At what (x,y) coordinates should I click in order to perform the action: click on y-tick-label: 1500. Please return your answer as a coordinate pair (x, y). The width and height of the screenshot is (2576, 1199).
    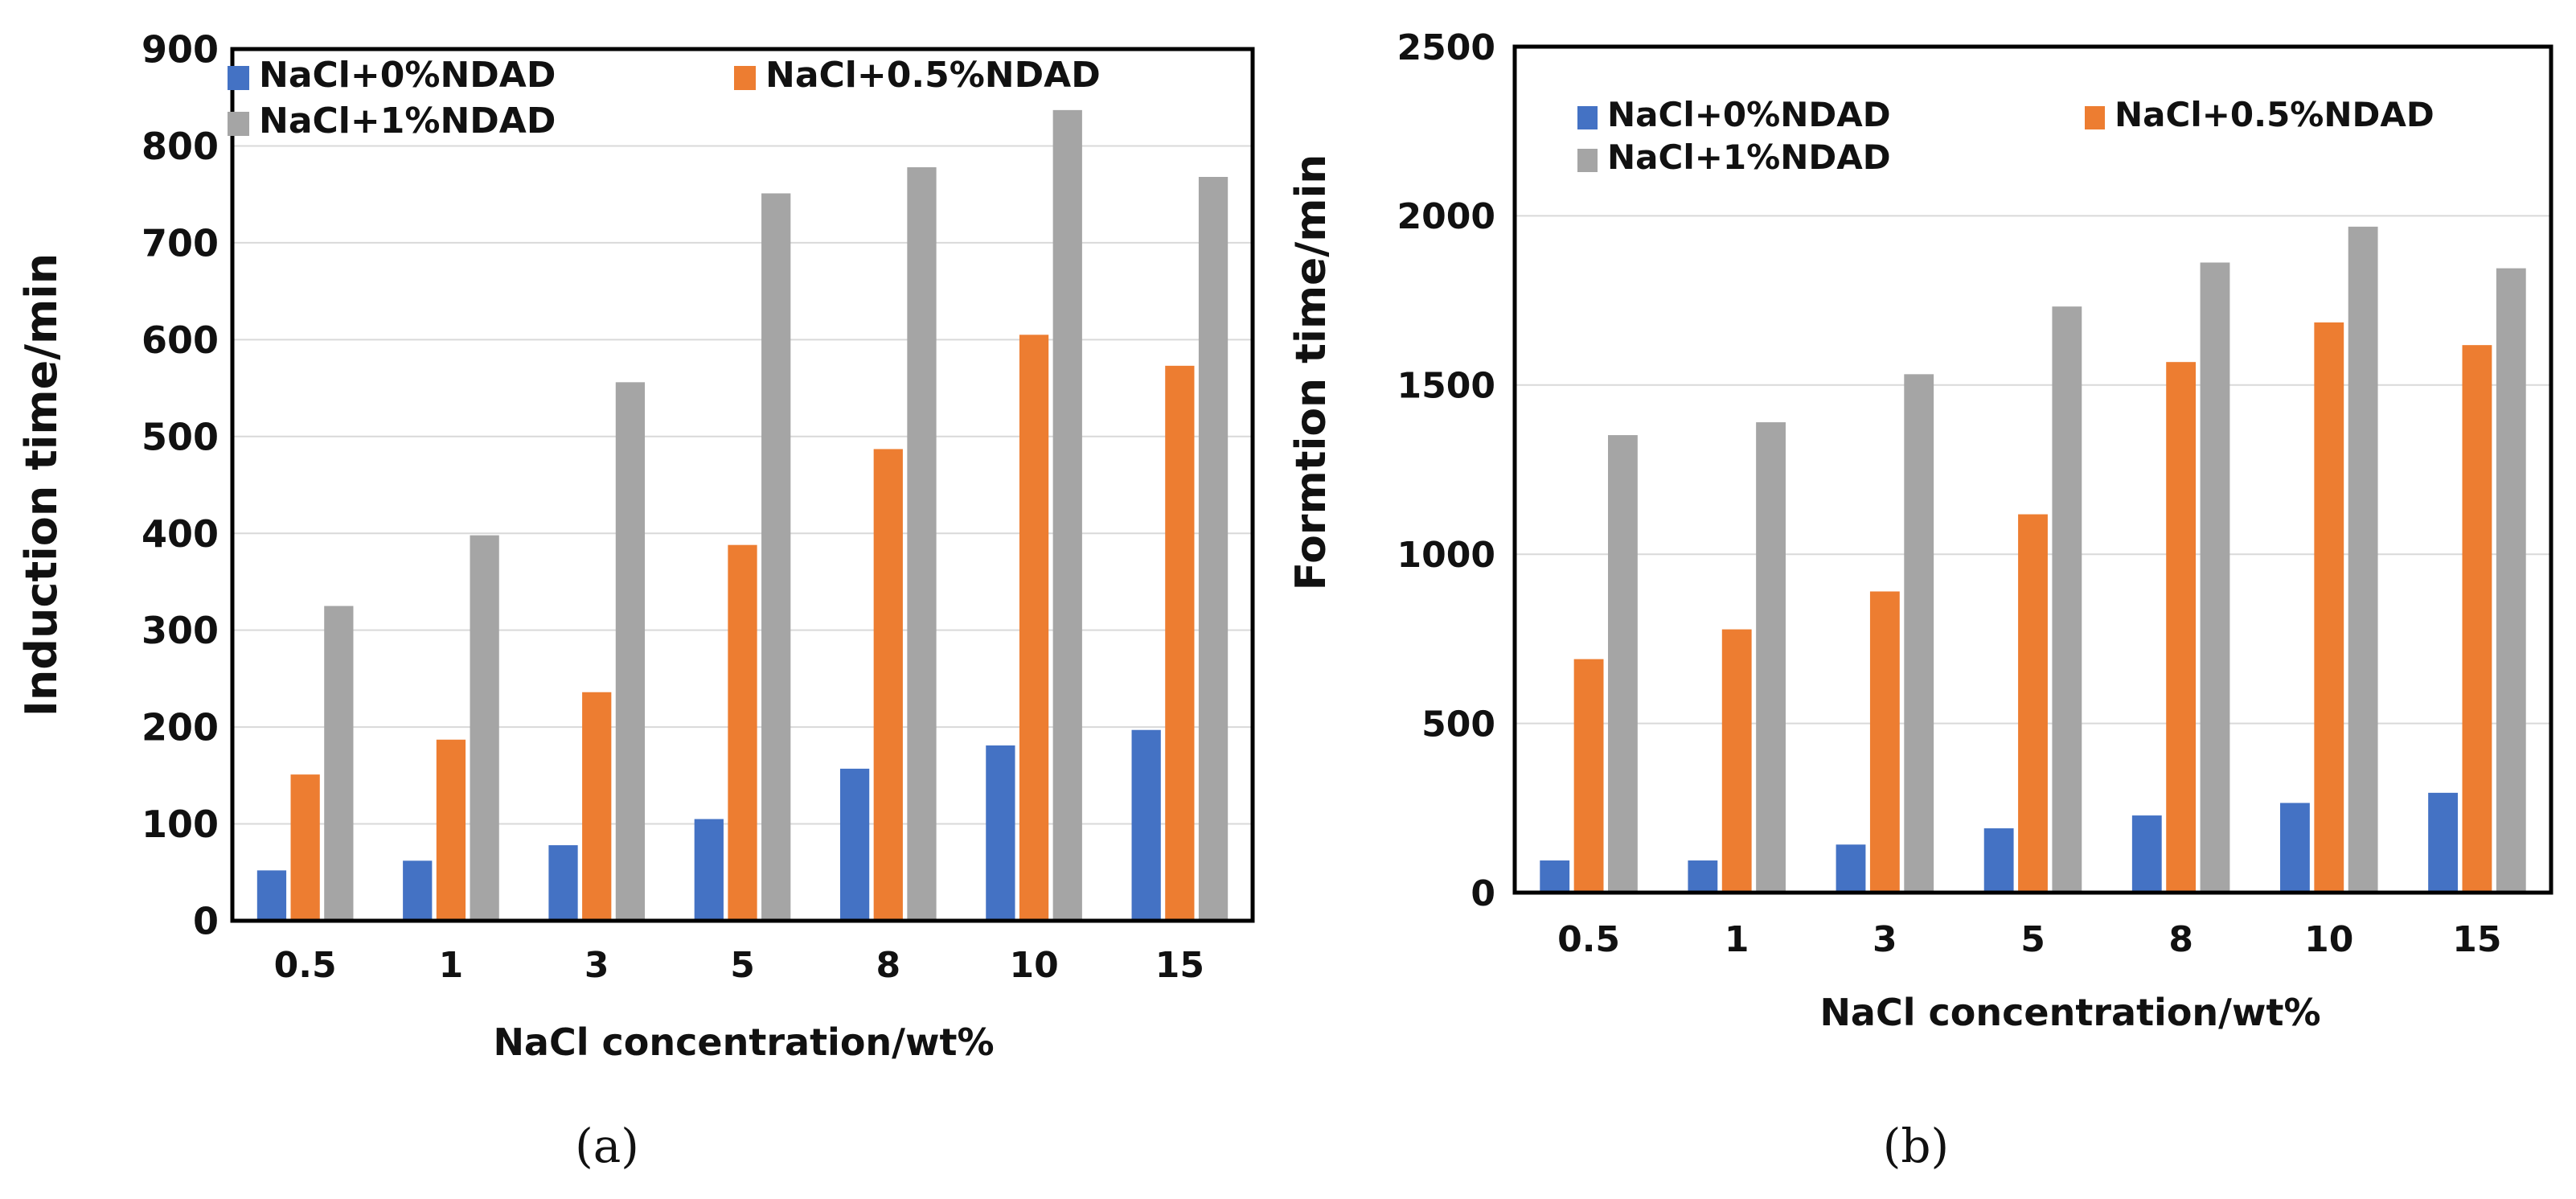
    Looking at the image, I should click on (1446, 386).